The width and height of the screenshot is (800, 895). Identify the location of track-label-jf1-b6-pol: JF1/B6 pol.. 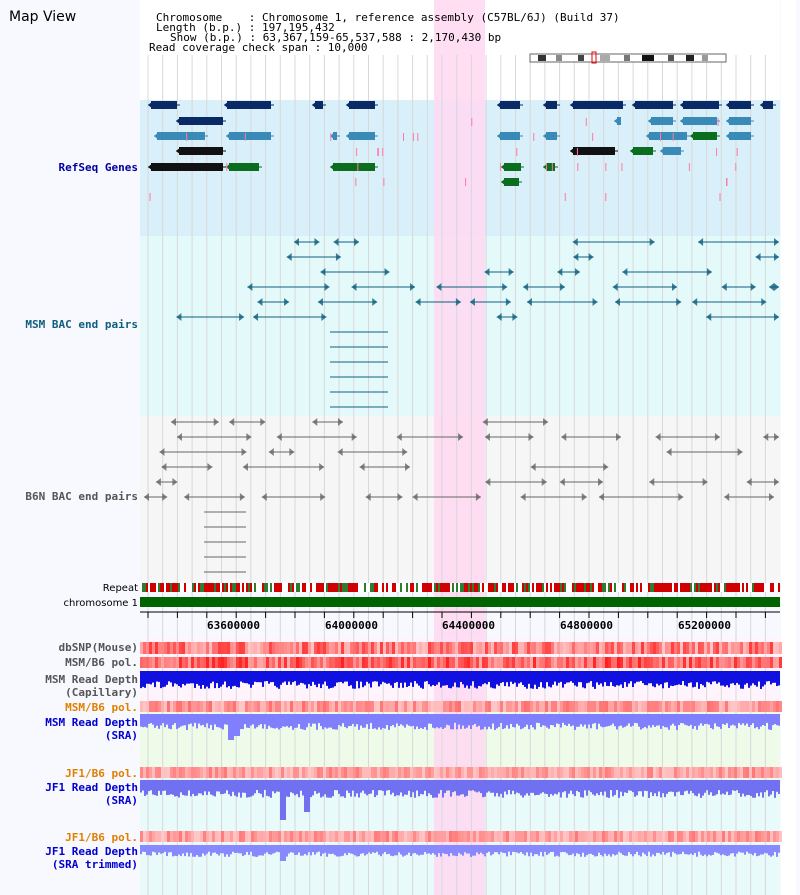
(101, 773).